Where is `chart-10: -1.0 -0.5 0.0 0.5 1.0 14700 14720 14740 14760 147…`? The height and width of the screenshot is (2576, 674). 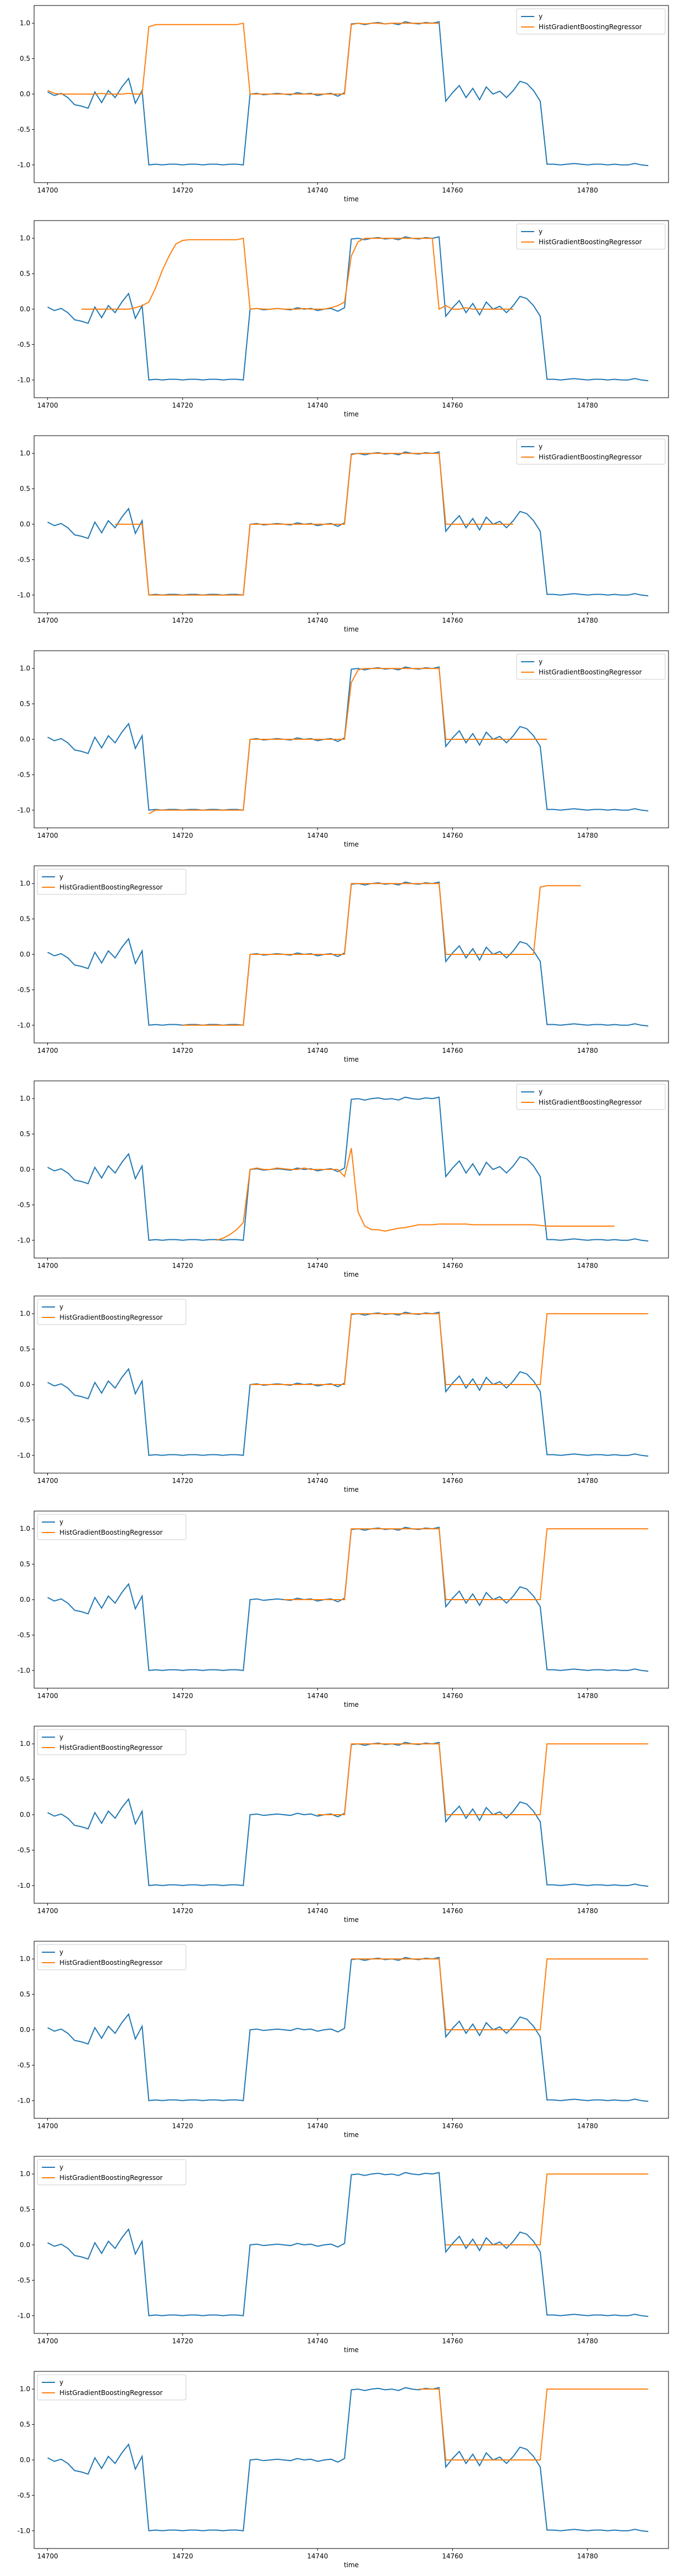
chart-10: -1.0 -0.5 0.0 0.5 1.0 14700 14720 14740 14760 147… is located at coordinates (343, 2040).